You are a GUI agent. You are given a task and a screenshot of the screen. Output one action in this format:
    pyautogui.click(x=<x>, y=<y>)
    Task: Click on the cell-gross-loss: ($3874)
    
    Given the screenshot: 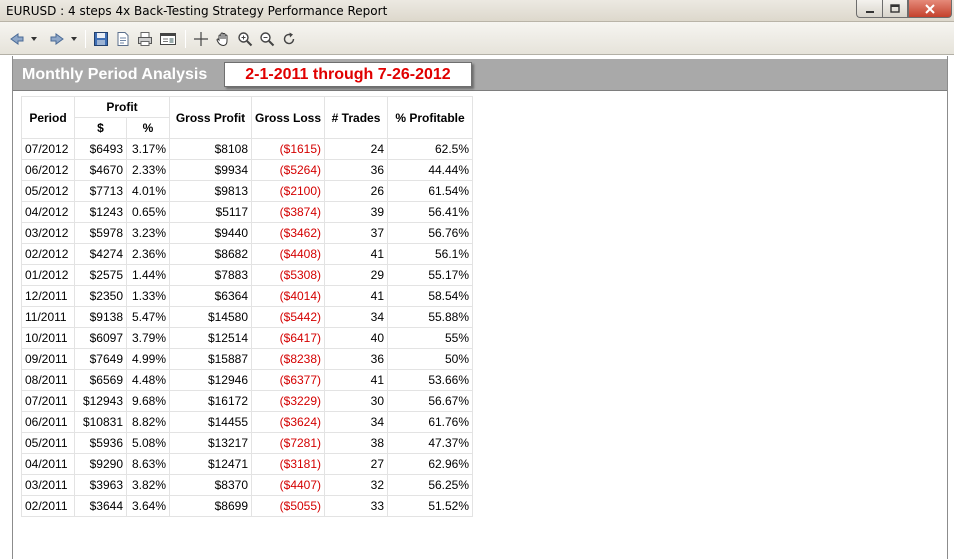 What is the action you would take?
    pyautogui.click(x=288, y=212)
    